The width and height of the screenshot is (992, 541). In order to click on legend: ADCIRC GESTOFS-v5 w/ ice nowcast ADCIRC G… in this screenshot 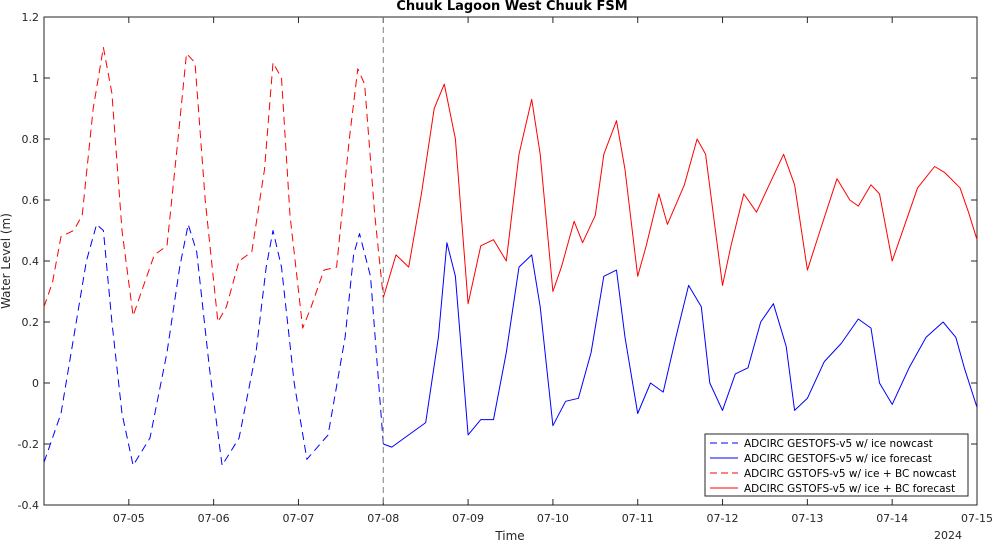, I will do `click(836, 465)`.